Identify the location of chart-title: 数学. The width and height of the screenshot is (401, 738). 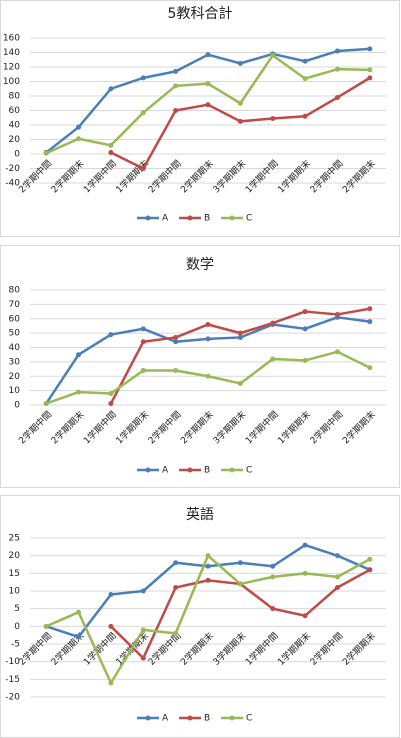
(200, 265).